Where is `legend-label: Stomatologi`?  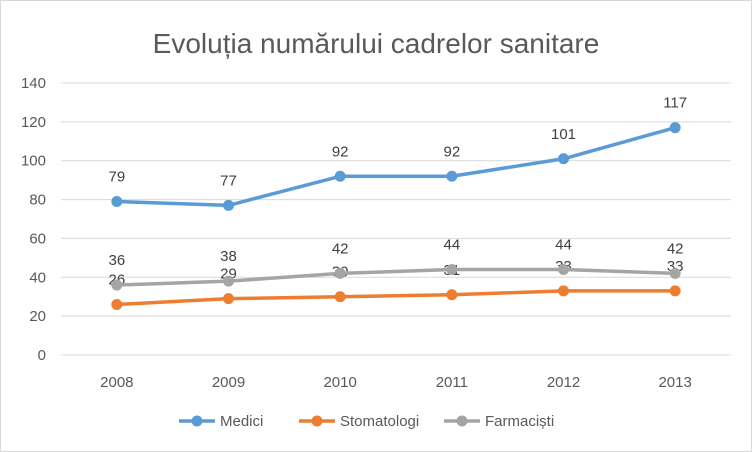 legend-label: Stomatologi is located at coordinates (379, 421).